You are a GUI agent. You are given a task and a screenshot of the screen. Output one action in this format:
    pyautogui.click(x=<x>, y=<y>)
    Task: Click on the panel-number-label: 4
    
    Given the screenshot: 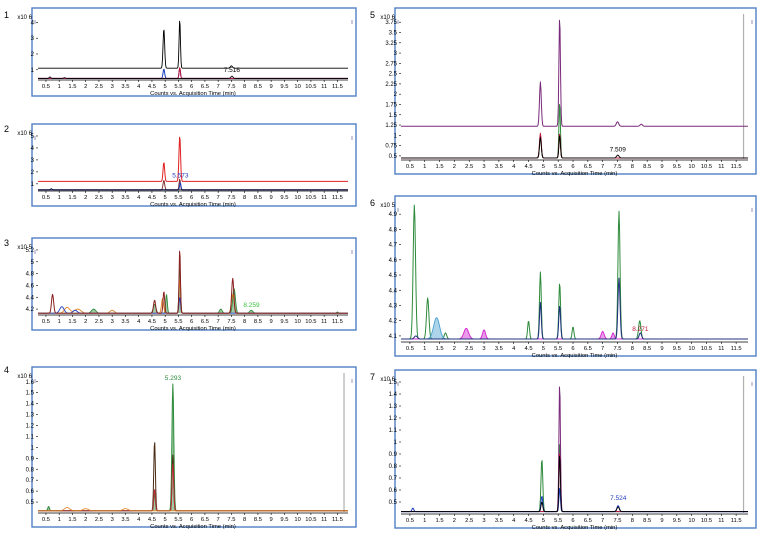 What is the action you would take?
    pyautogui.click(x=6, y=370)
    